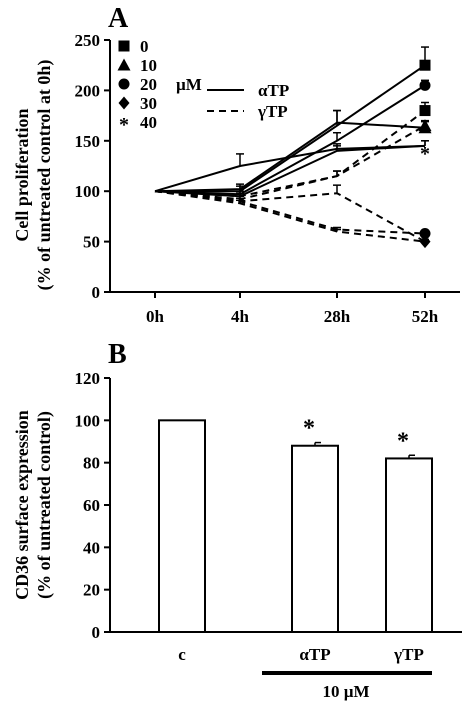 The height and width of the screenshot is (713, 474). What do you see at coordinates (182, 654) in the screenshot?
I see `panel-b-xtick-label: c` at bounding box center [182, 654].